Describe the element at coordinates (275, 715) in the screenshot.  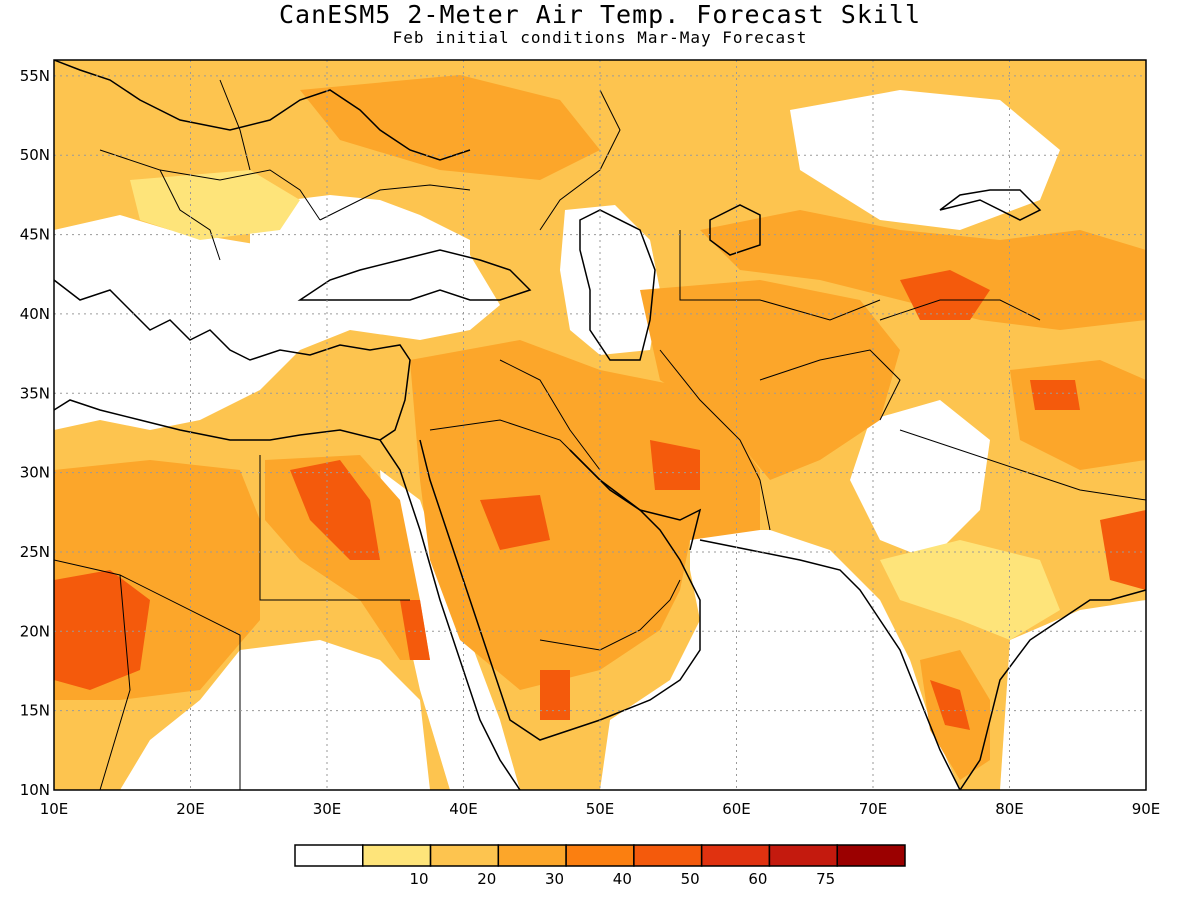
I see `low-skill-area-africa-south` at that location.